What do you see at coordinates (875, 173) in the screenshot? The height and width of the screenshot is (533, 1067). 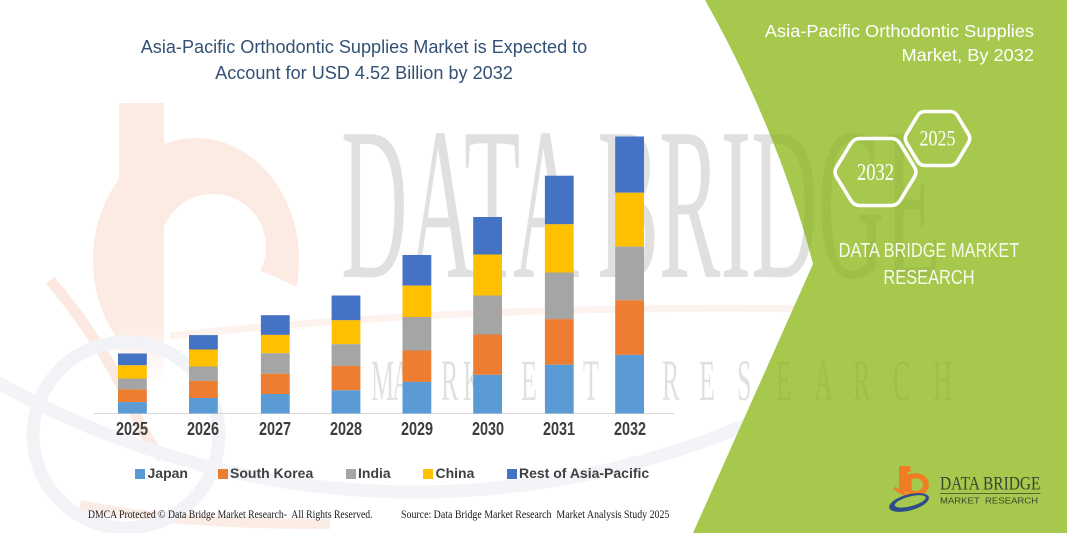 I see `svg-text: 2032` at bounding box center [875, 173].